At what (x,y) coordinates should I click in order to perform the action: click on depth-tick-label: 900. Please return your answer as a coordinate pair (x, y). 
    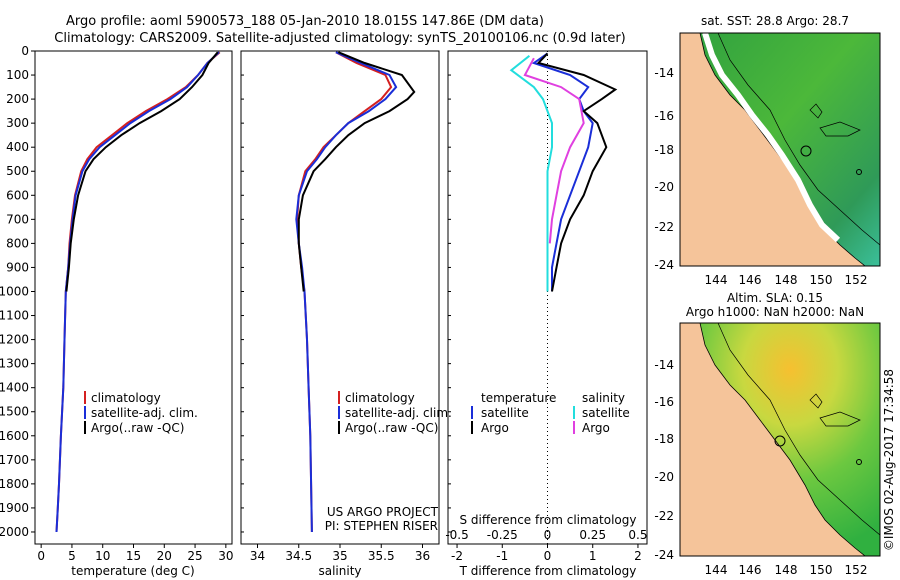
    Looking at the image, I should click on (17, 267).